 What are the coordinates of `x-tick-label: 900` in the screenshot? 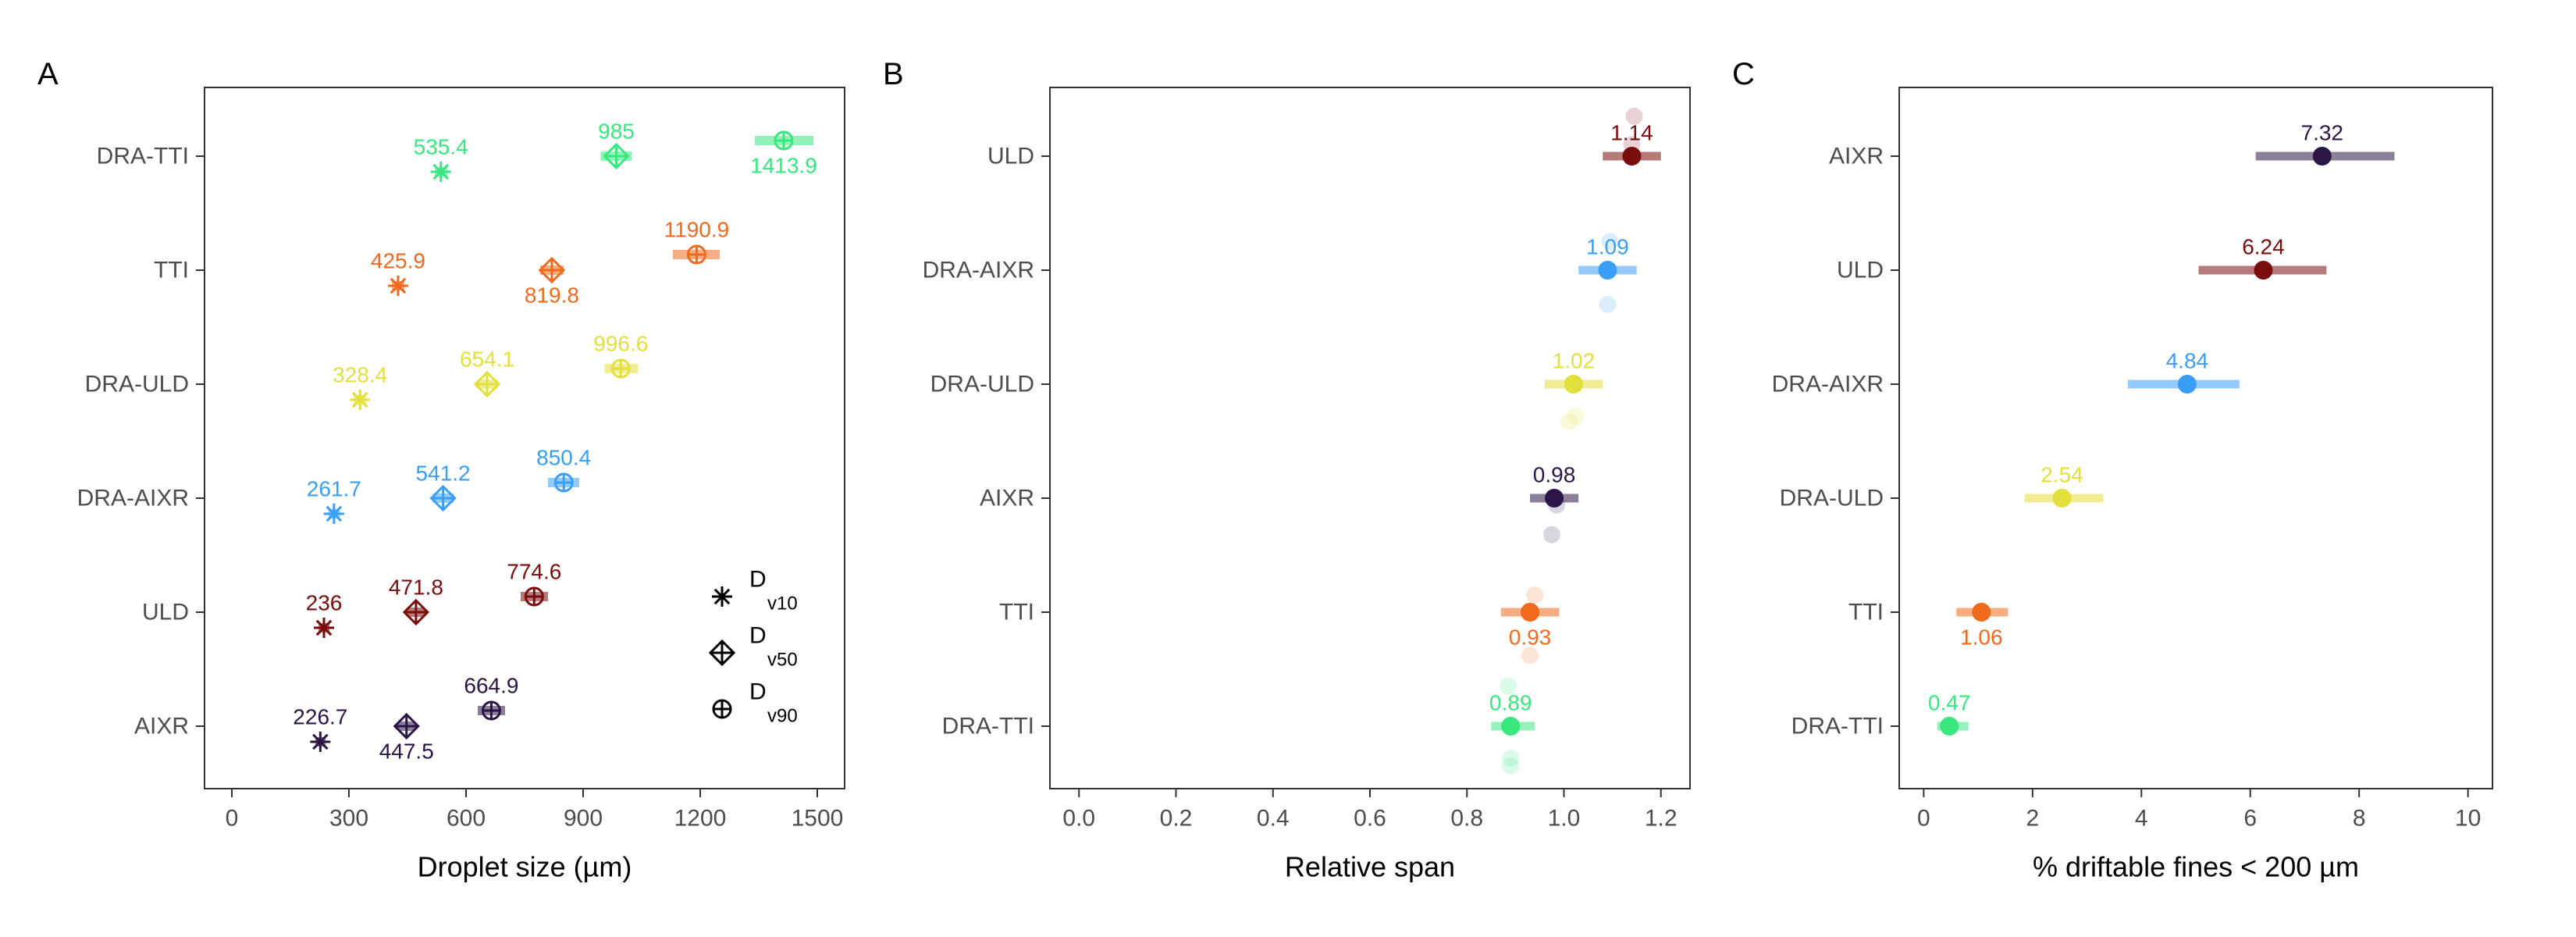 It's located at (583, 819).